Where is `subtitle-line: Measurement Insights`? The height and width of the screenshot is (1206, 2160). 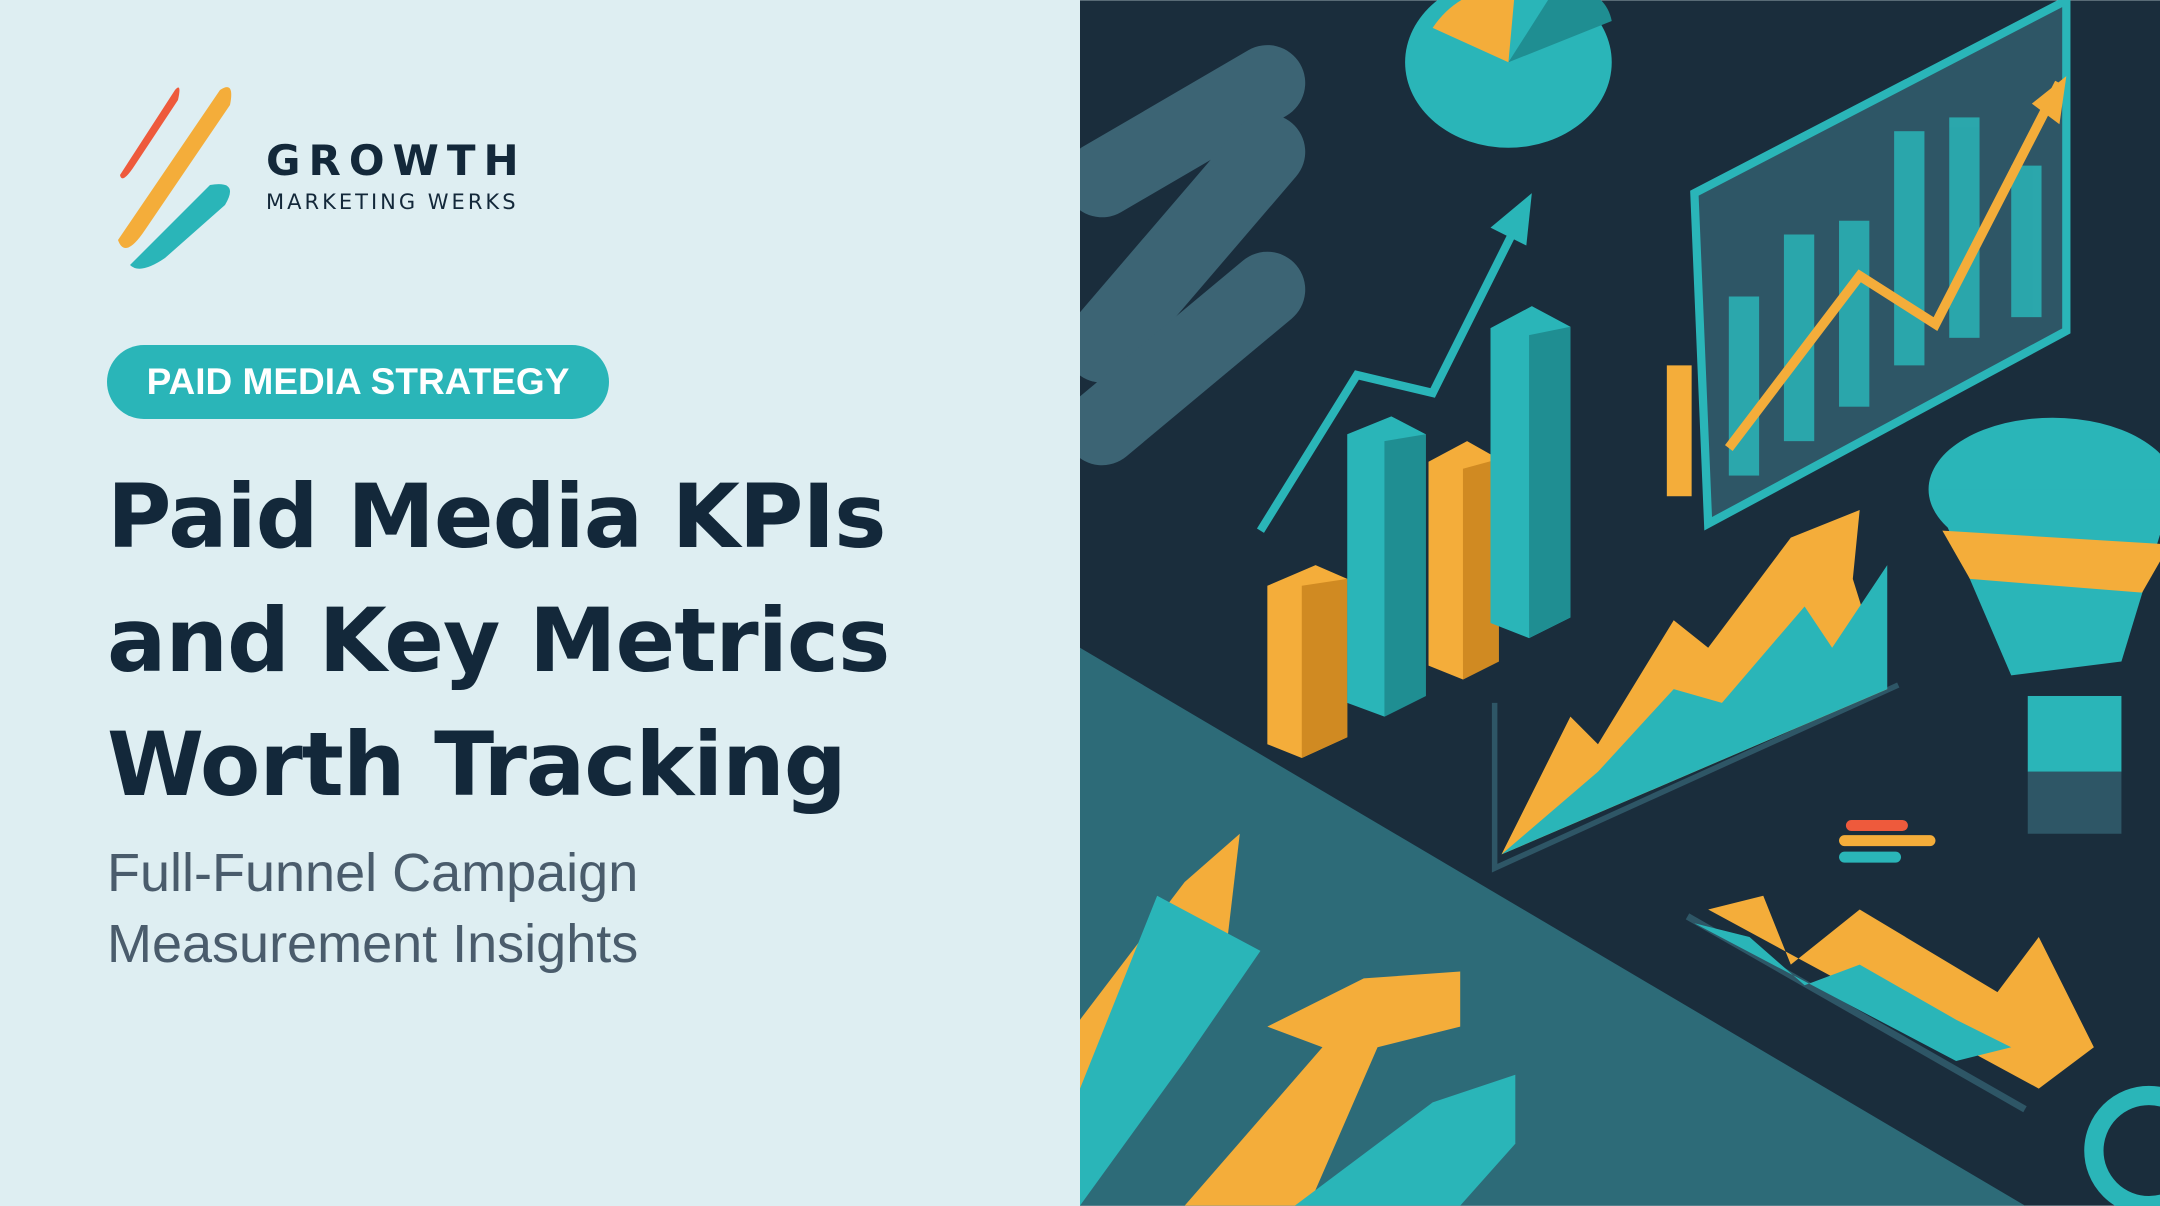 subtitle-line: Measurement Insights is located at coordinates (373, 944).